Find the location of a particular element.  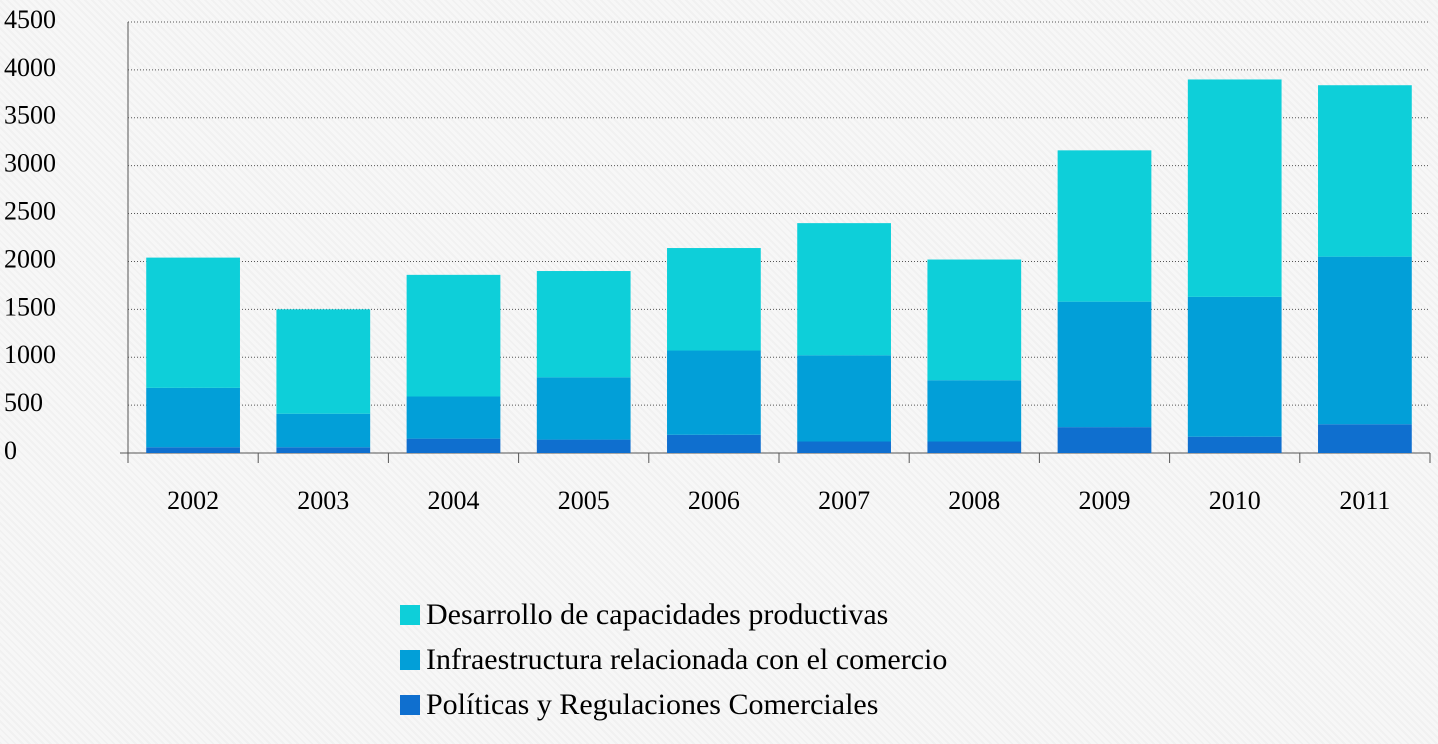

y-tick-label: 500 is located at coordinates (23, 402).